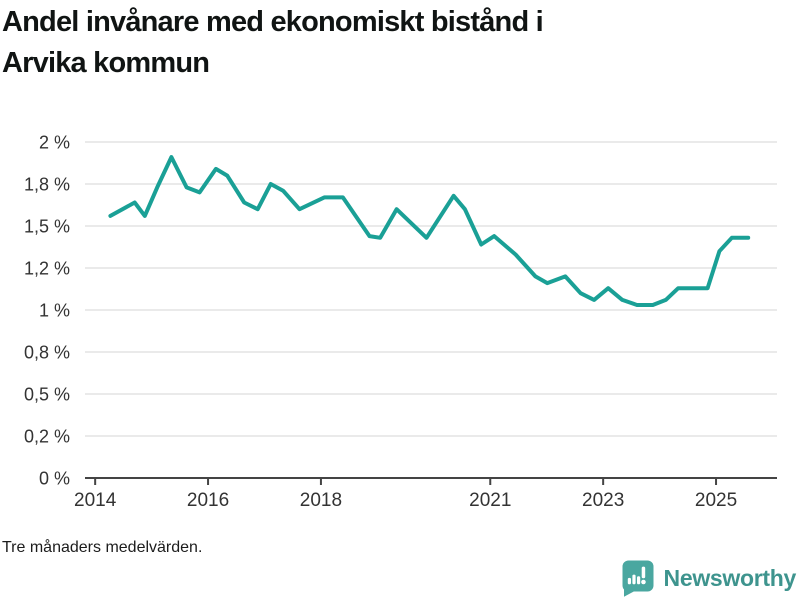  I want to click on y-axis-tick-label: 1 %, so click(54, 311).